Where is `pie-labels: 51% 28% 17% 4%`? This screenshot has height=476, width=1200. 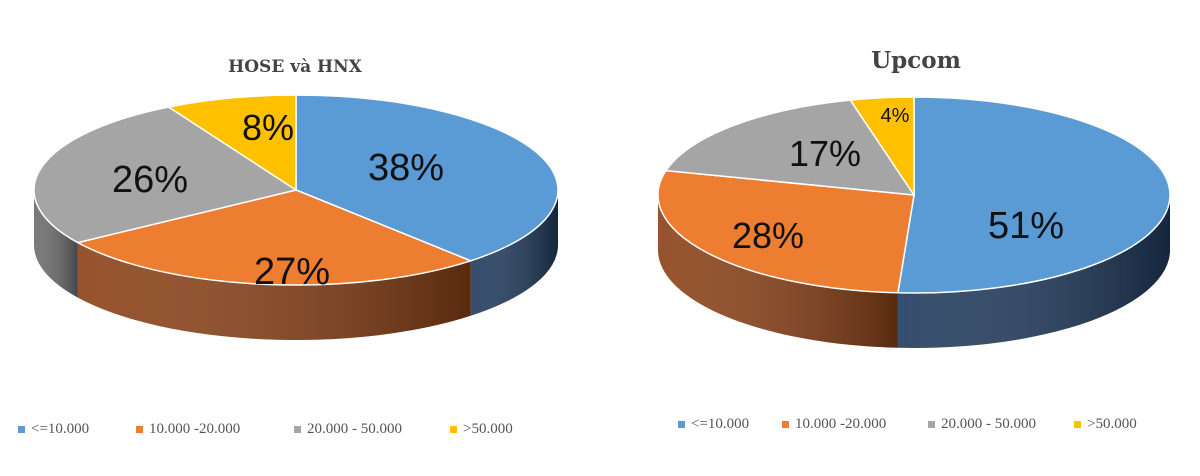 pie-labels: 51% 28% 17% 4% is located at coordinates (898, 180).